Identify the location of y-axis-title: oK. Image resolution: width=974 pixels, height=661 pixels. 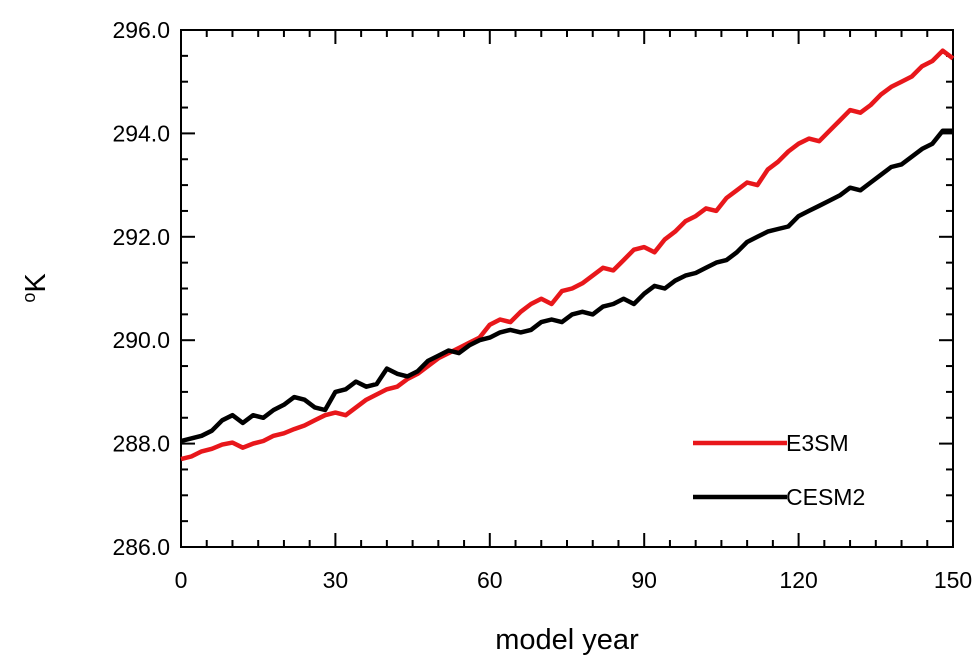
(35, 288).